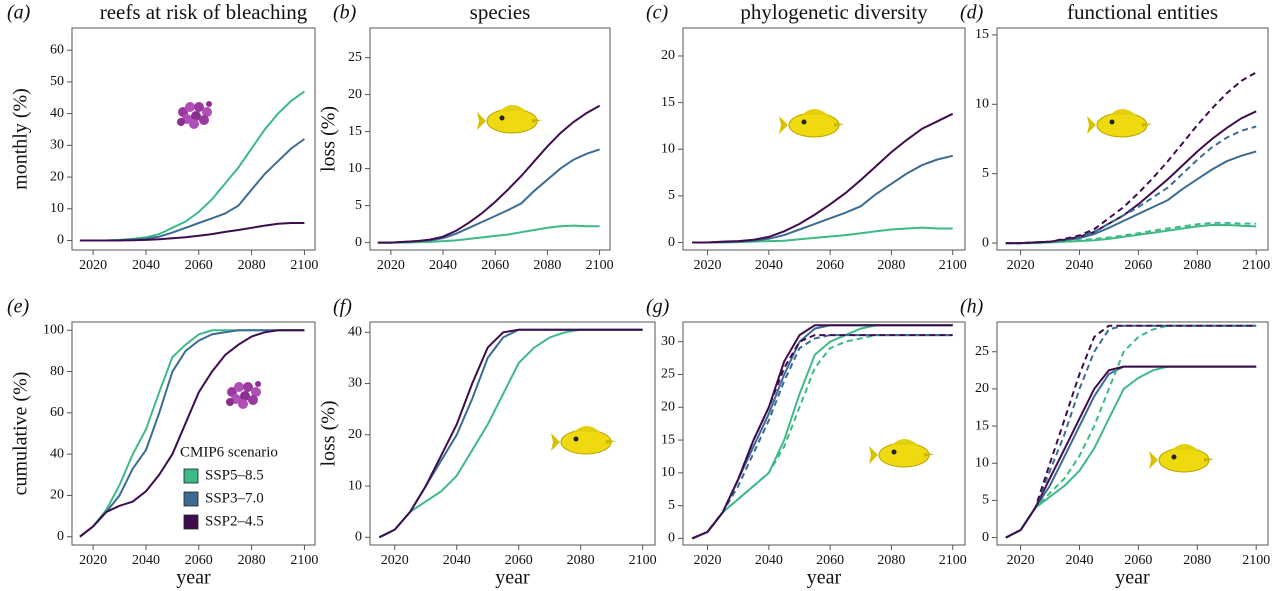  I want to click on y-tick-label: 60, so click(57, 49).